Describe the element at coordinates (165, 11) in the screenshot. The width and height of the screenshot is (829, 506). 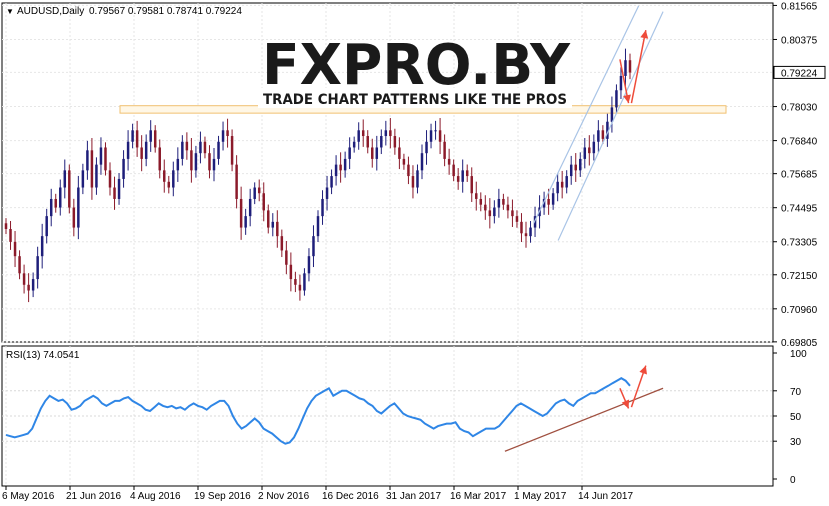
I see `ohlc-label: 0.79567 0.79581 0.78741 0.79224` at that location.